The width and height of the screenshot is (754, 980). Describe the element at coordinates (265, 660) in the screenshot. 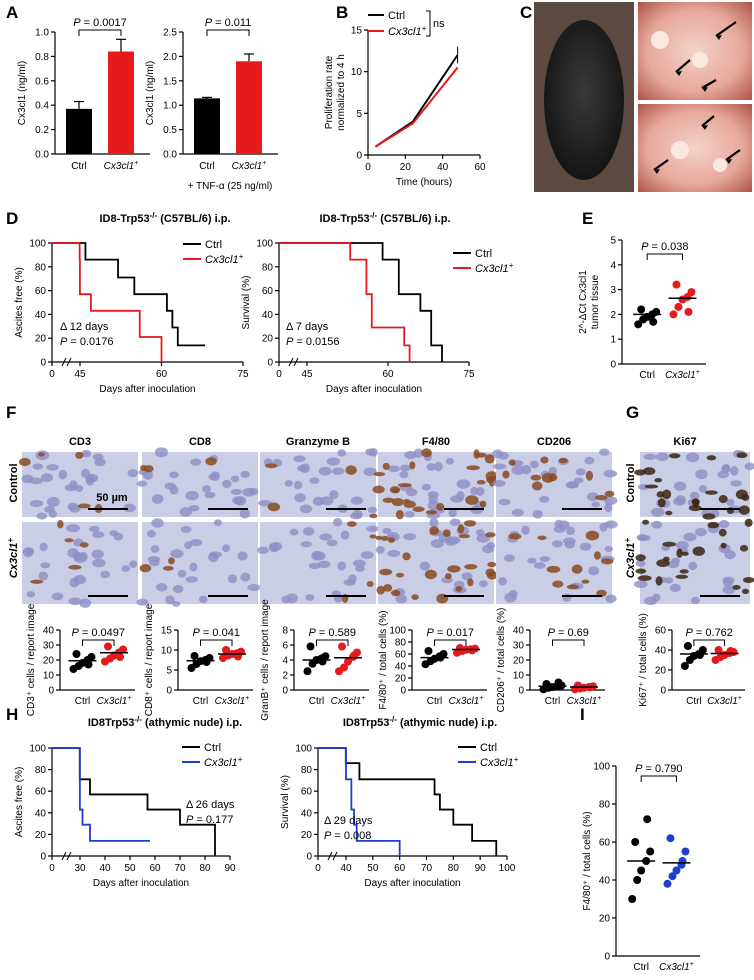

I see `y-axis-label: GranB⁺ cells / report image` at that location.